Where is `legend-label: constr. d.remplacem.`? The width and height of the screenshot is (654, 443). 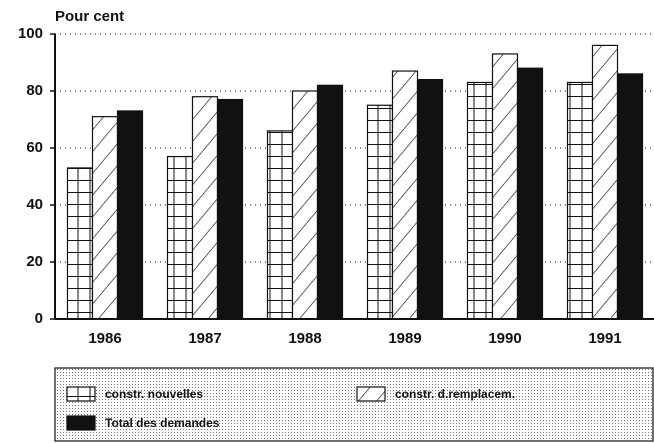 legend-label: constr. d.remplacem. is located at coordinates (455, 394).